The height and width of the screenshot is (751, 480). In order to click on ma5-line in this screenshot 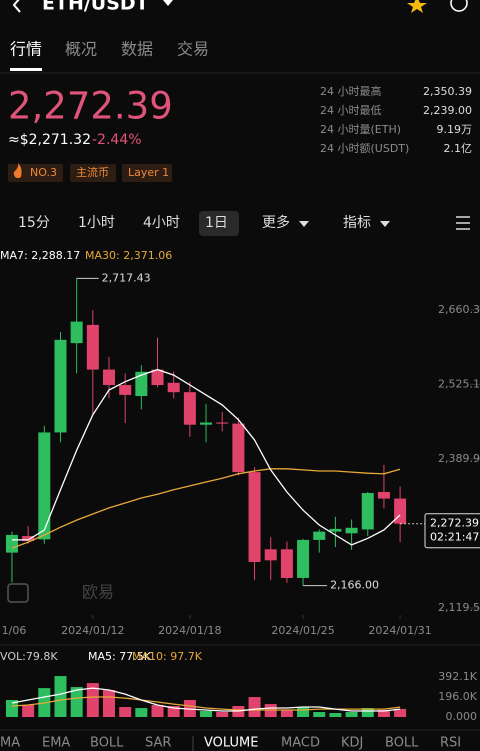, I will do `click(206, 699)`.